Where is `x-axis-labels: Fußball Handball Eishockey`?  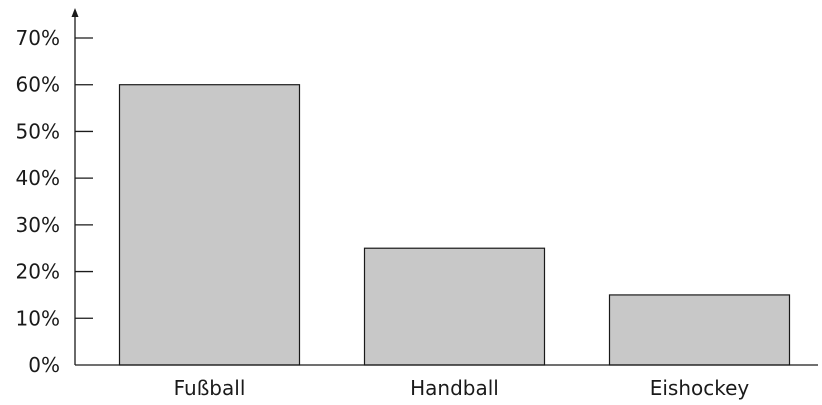 x-axis-labels: Fußball Handball Eishockey is located at coordinates (462, 388).